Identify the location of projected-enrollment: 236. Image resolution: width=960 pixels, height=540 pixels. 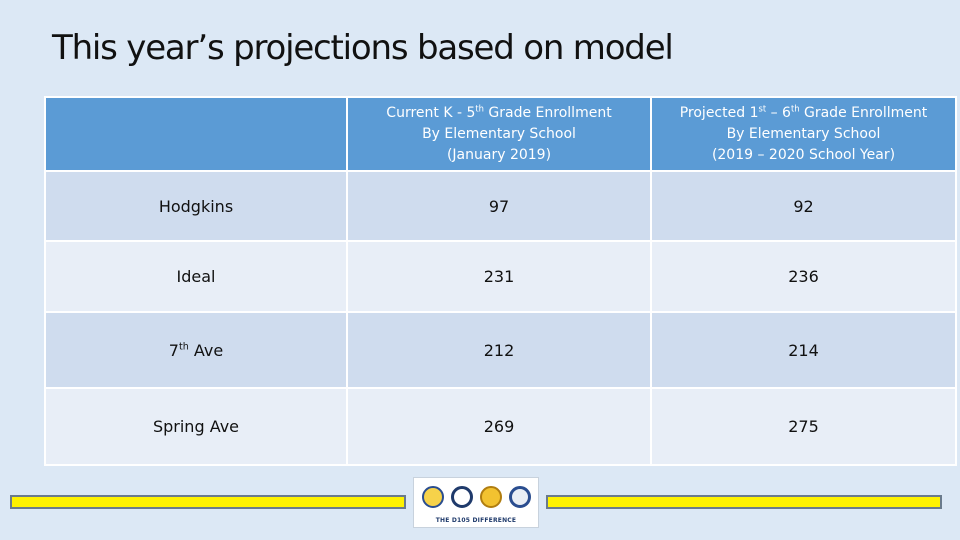
(803, 276).